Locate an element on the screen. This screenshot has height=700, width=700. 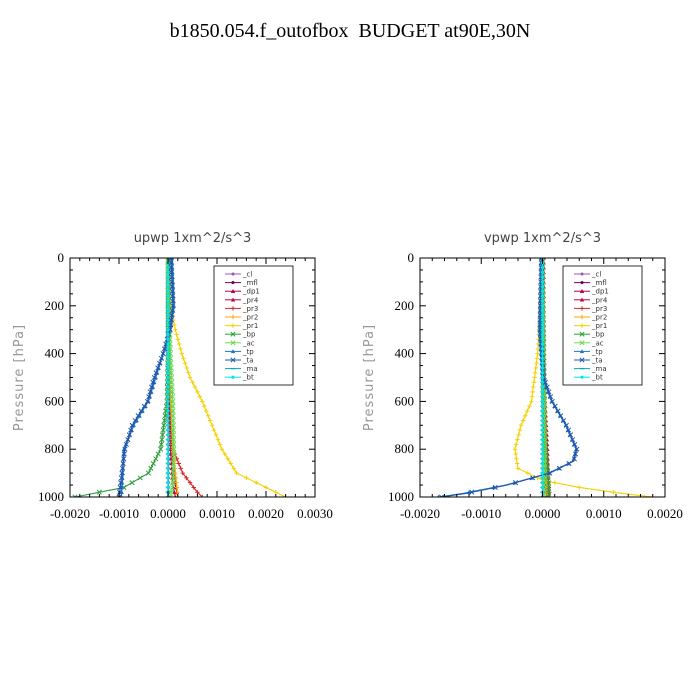
legend-label: _mfl is located at coordinates (599, 283).